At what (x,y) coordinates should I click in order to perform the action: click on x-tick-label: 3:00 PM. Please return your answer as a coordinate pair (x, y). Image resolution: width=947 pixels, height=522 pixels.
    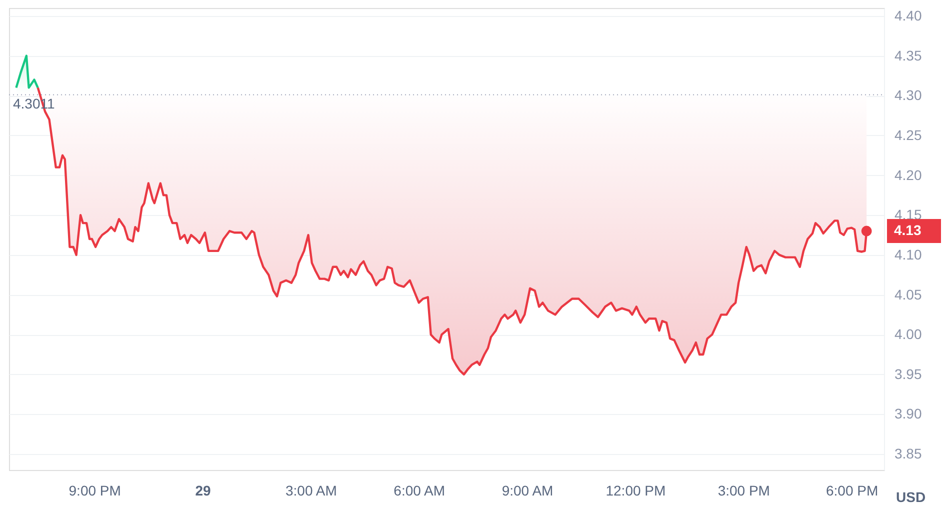
    Looking at the image, I should click on (744, 490).